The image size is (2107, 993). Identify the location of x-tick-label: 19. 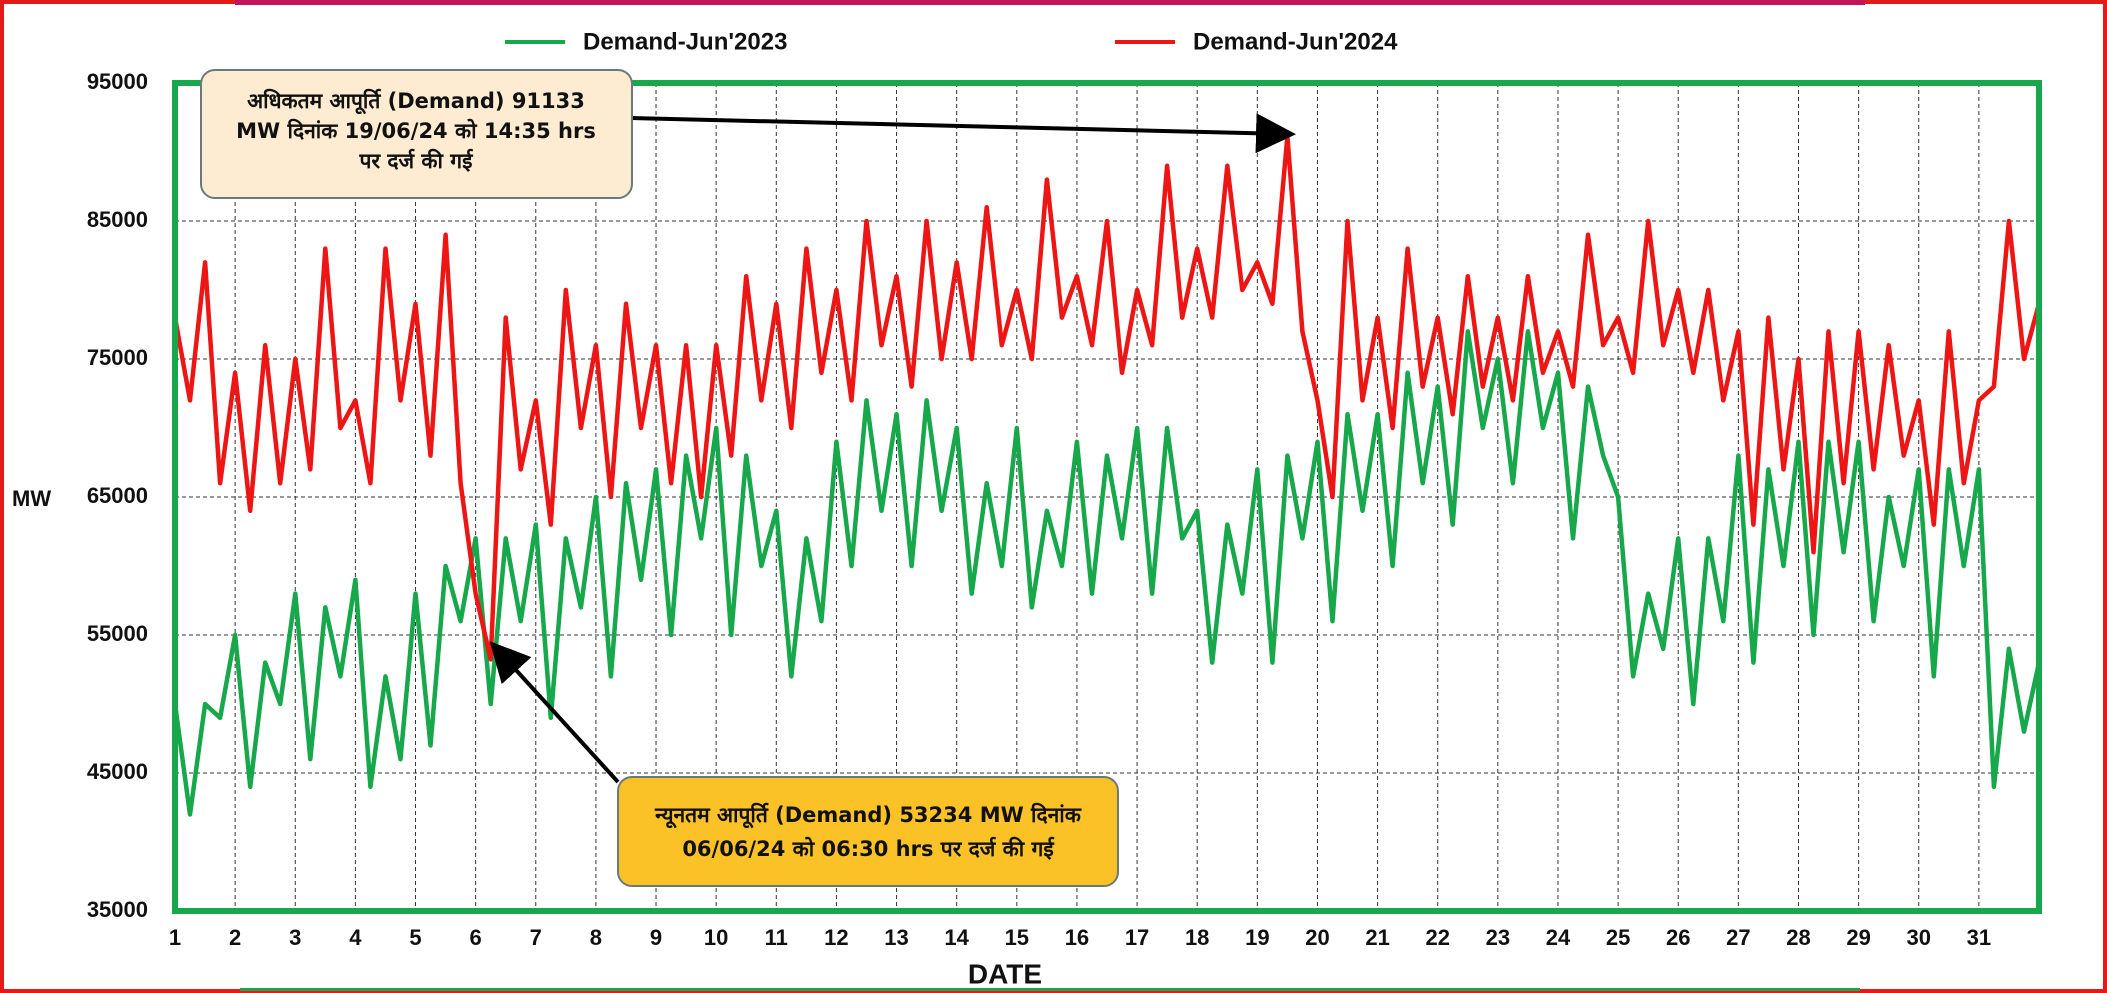
(1257, 937).